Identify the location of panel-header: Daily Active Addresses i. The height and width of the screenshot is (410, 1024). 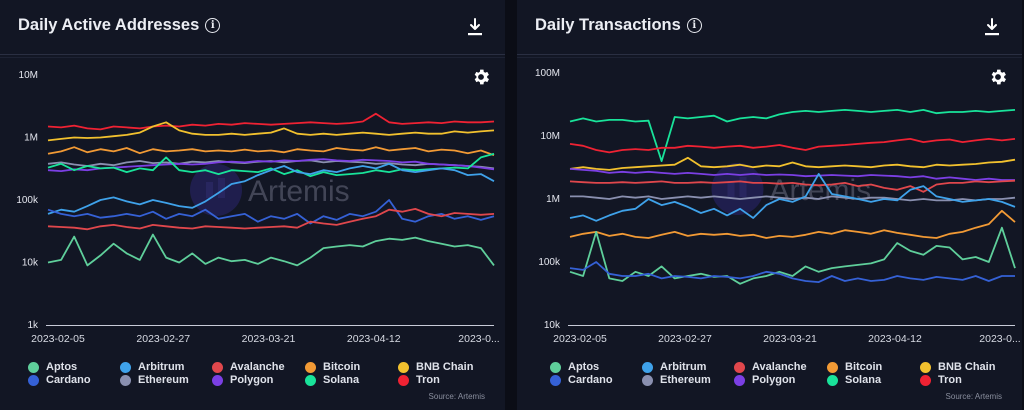
(252, 29).